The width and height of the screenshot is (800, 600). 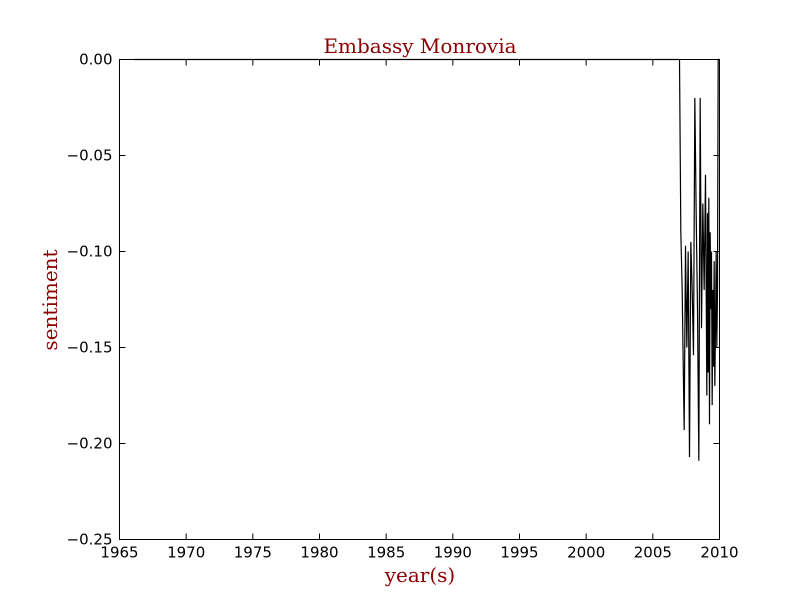 I want to click on y-axis-title: sentiment, so click(x=50, y=299).